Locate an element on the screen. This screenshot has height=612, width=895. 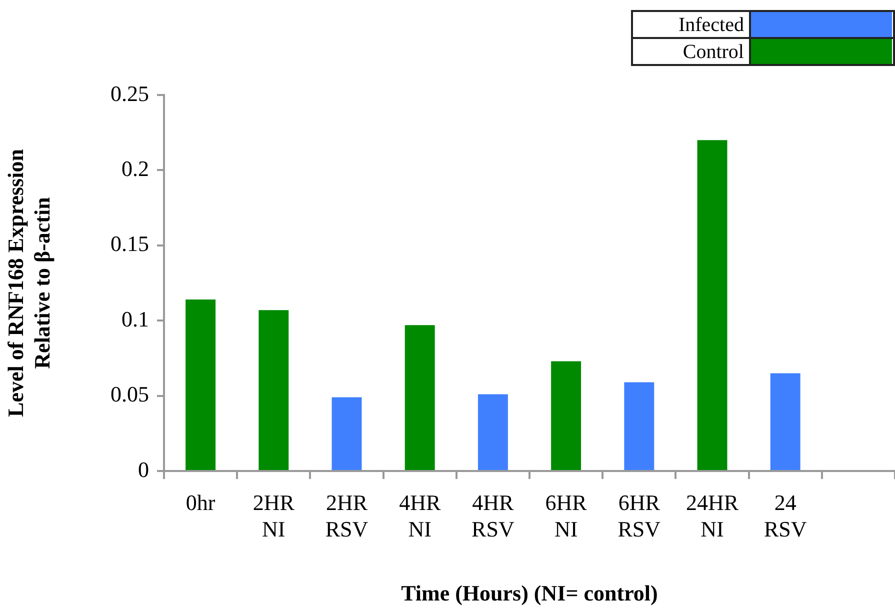
y-axis-title: Level of RNF168 Expression Relative to β-actin is located at coordinates (28, 283).